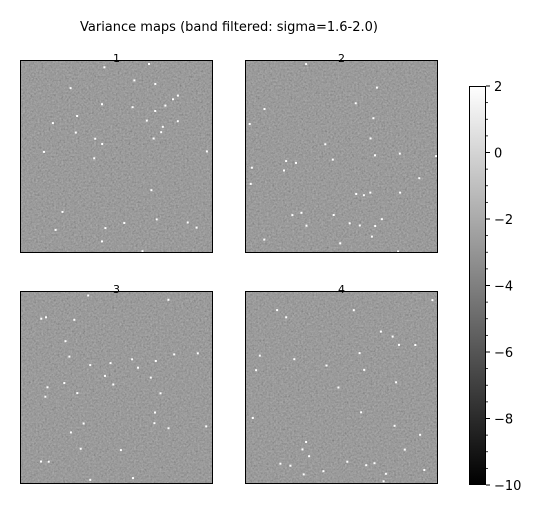  Describe the element at coordinates (503, 287) in the screenshot. I see `colorbar-tick-label: −4` at that location.